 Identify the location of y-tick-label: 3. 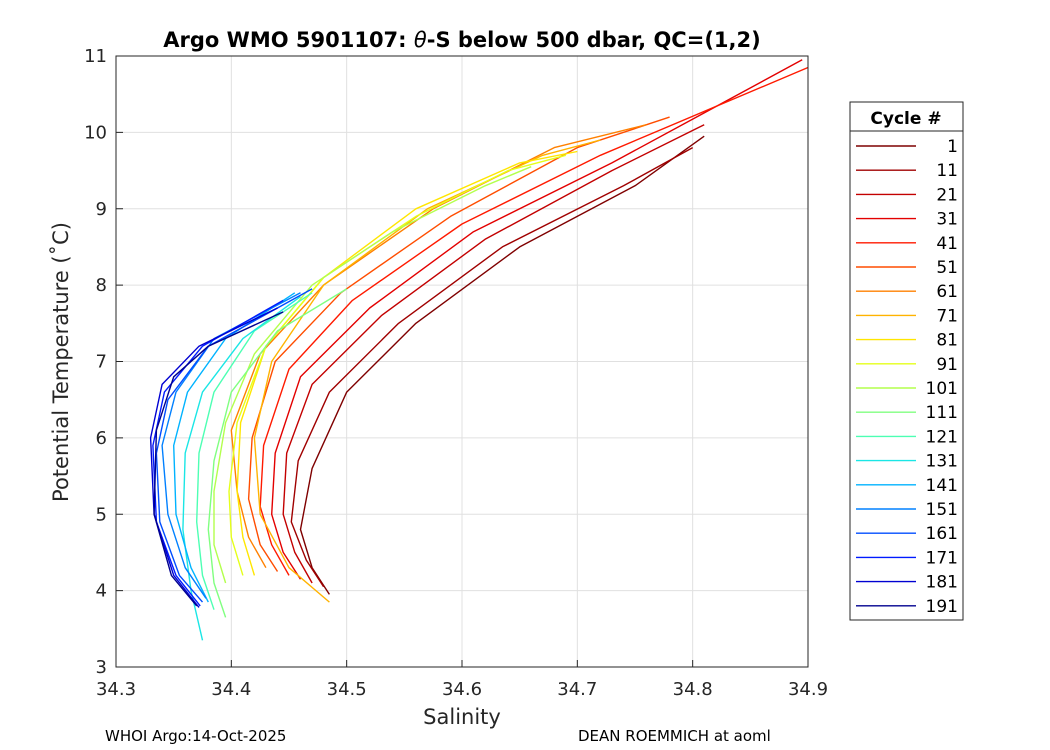
(101, 667).